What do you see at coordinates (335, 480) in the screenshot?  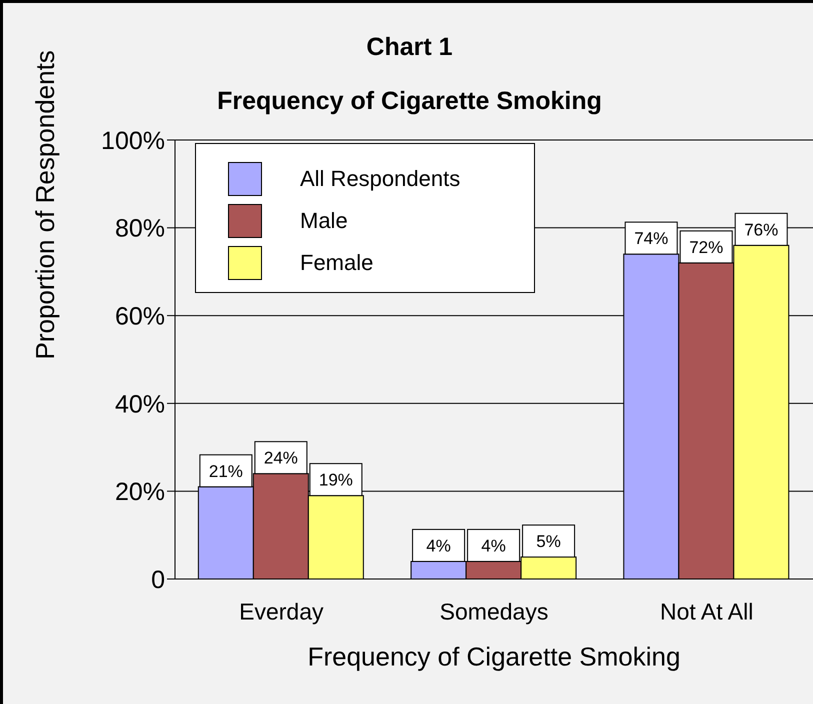 I see `data-label: 19%` at bounding box center [335, 480].